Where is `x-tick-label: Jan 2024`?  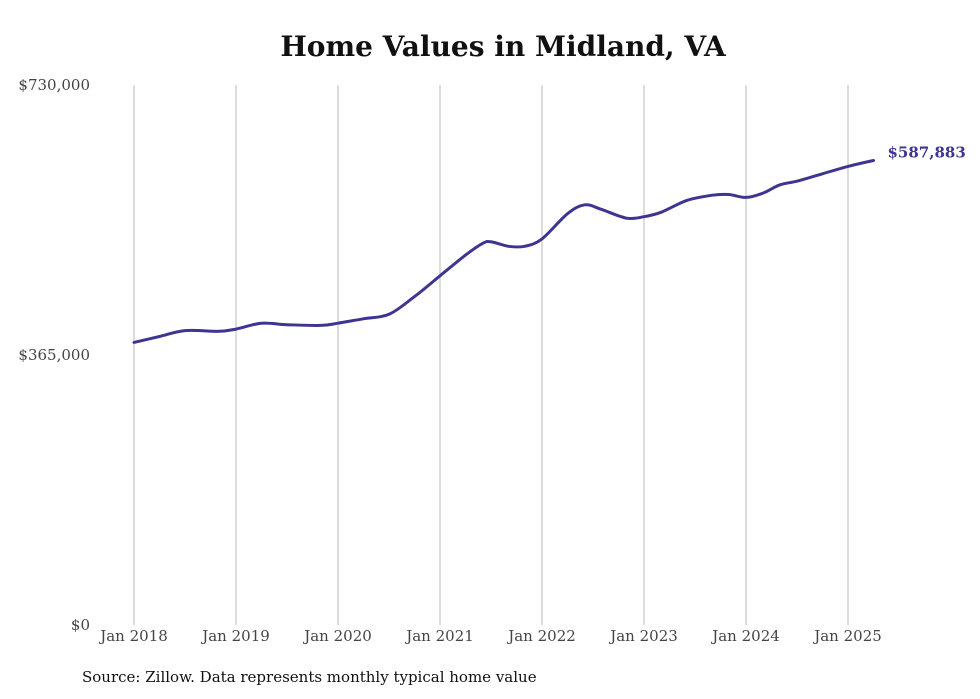 x-tick-label: Jan 2024 is located at coordinates (745, 636).